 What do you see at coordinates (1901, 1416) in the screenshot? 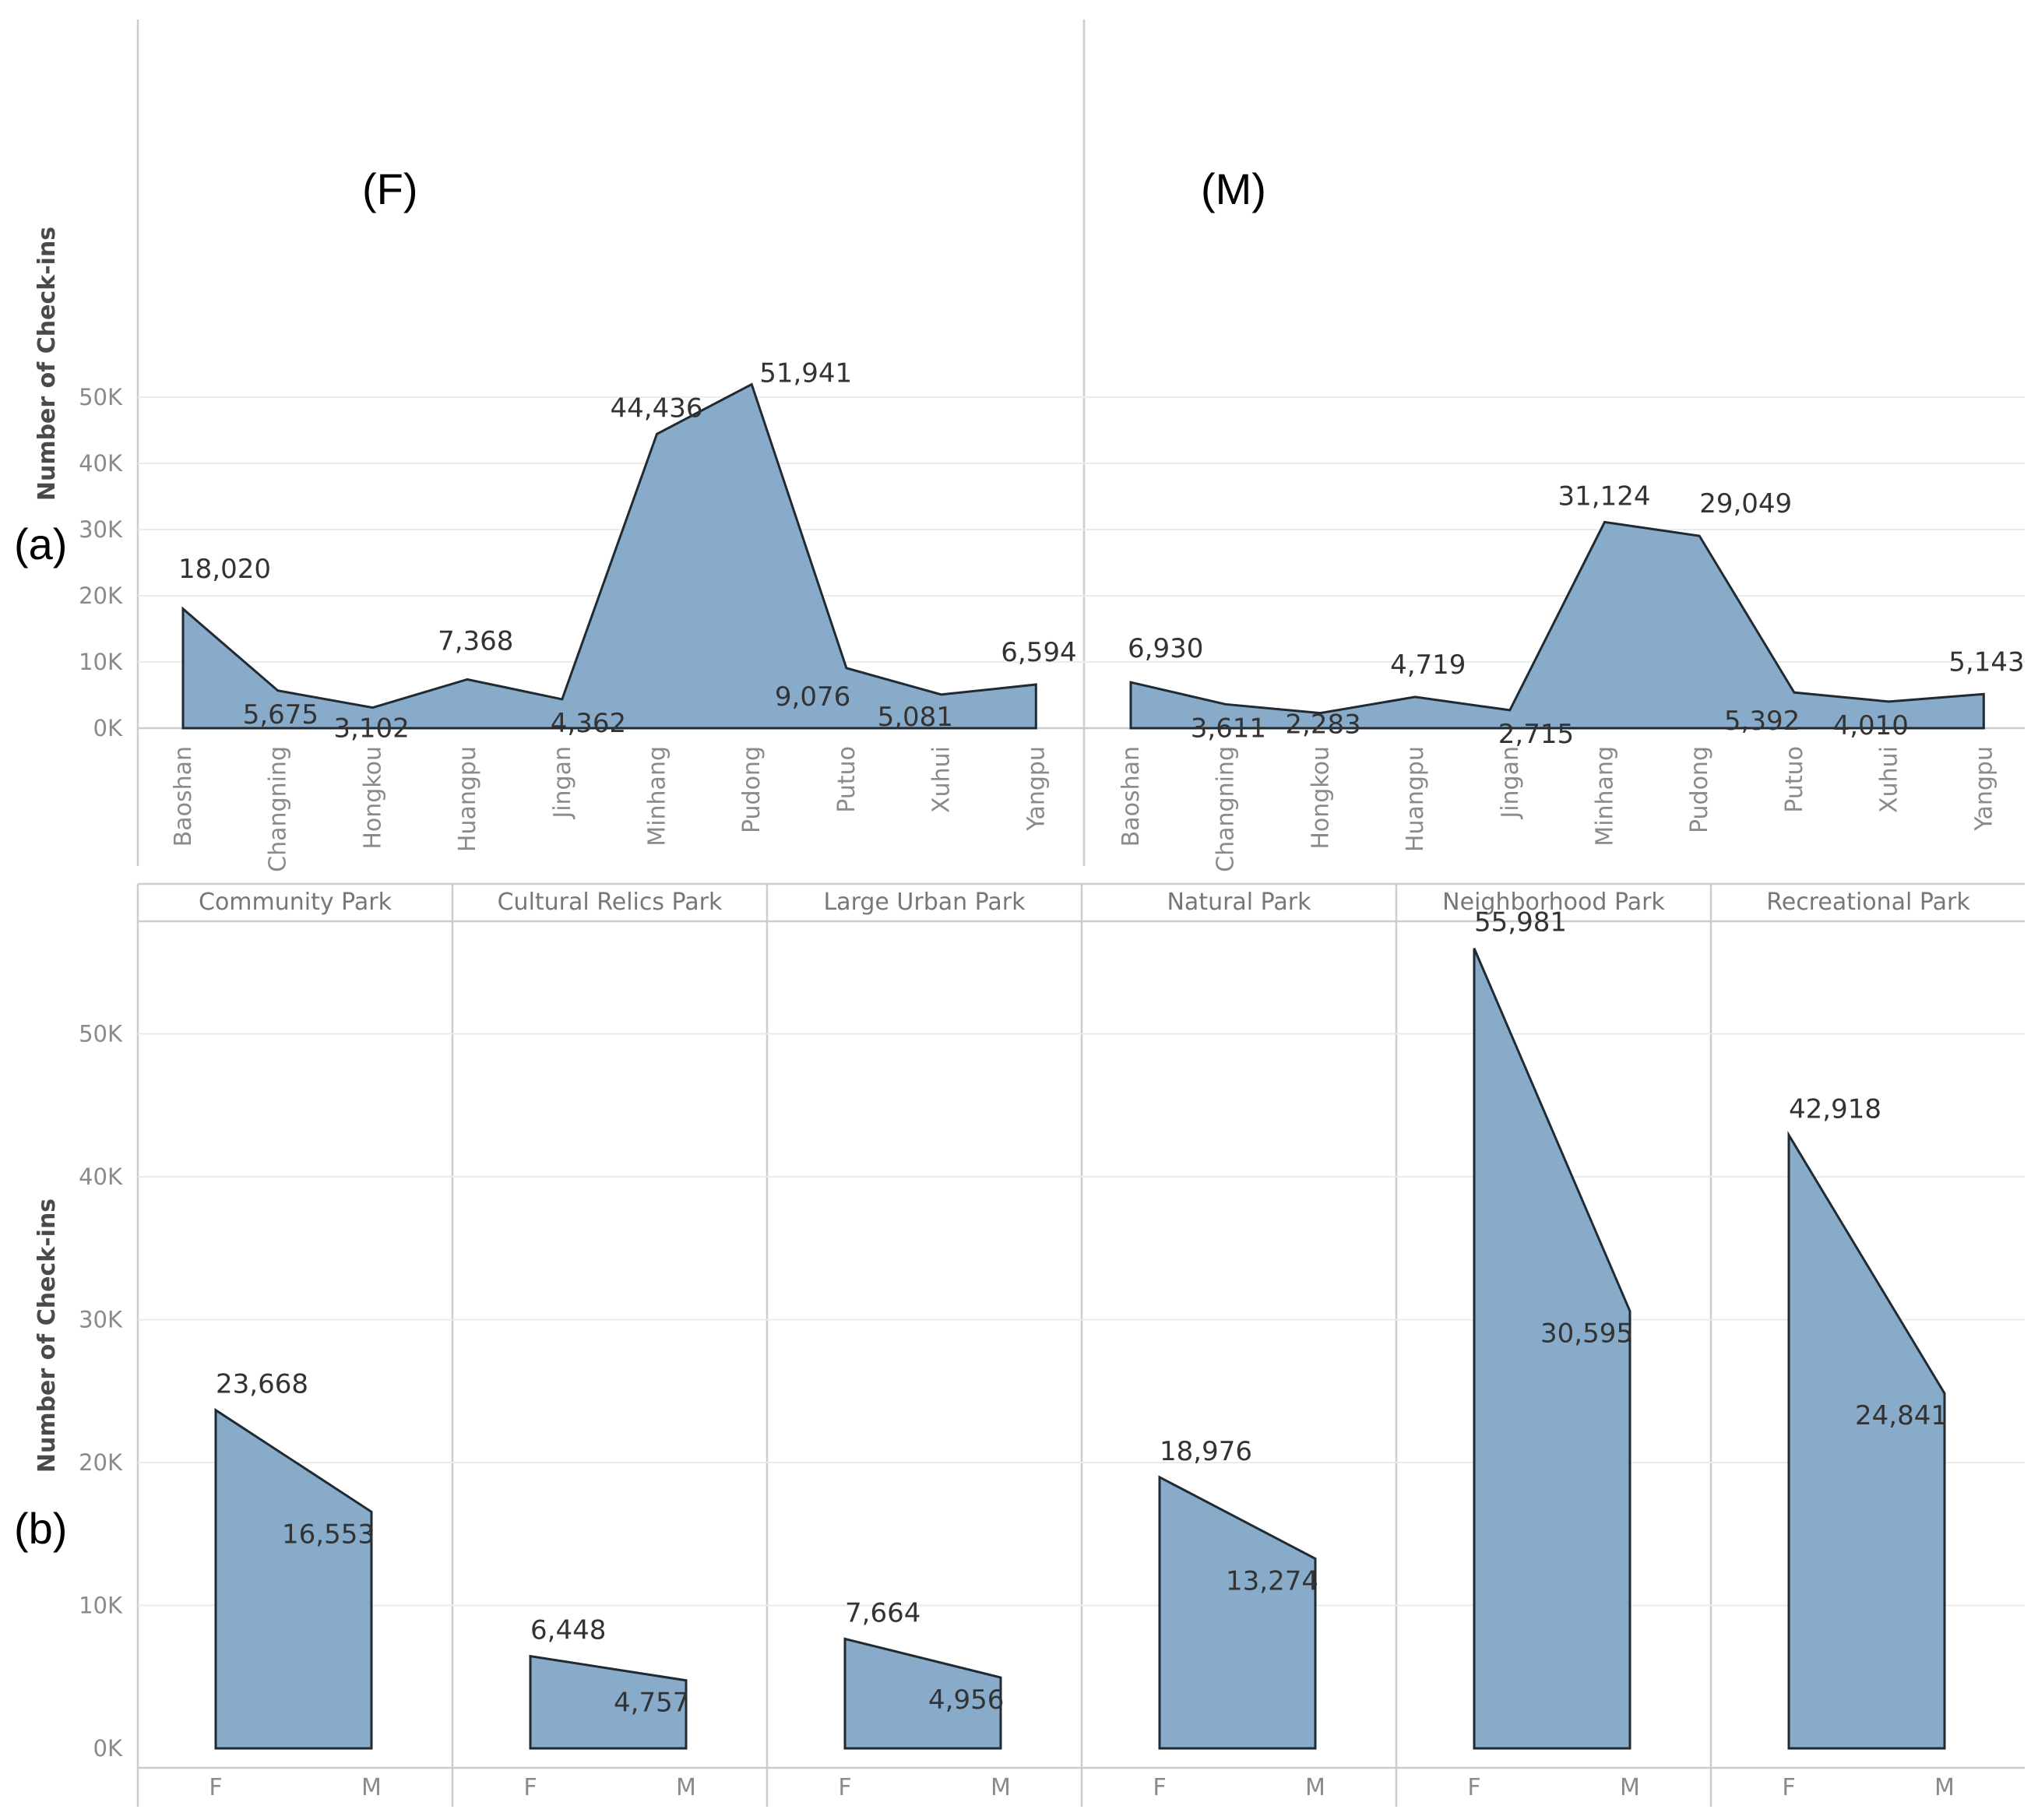
I see `bottom-data-label: 24,841` at bounding box center [1901, 1416].